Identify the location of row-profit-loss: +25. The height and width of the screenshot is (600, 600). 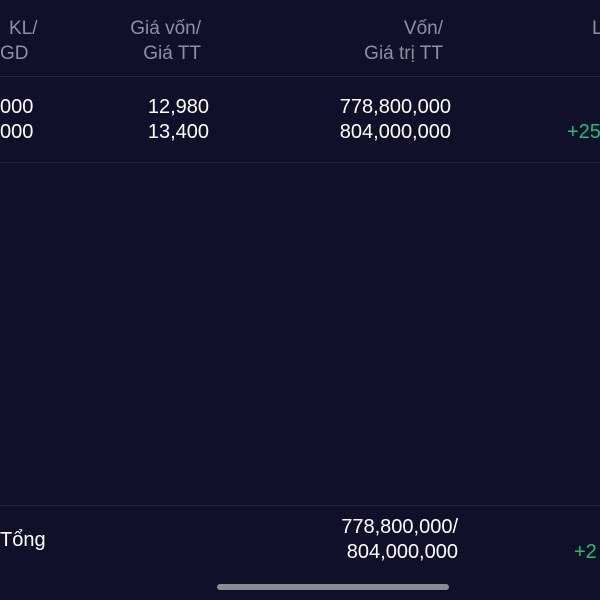
(583, 132).